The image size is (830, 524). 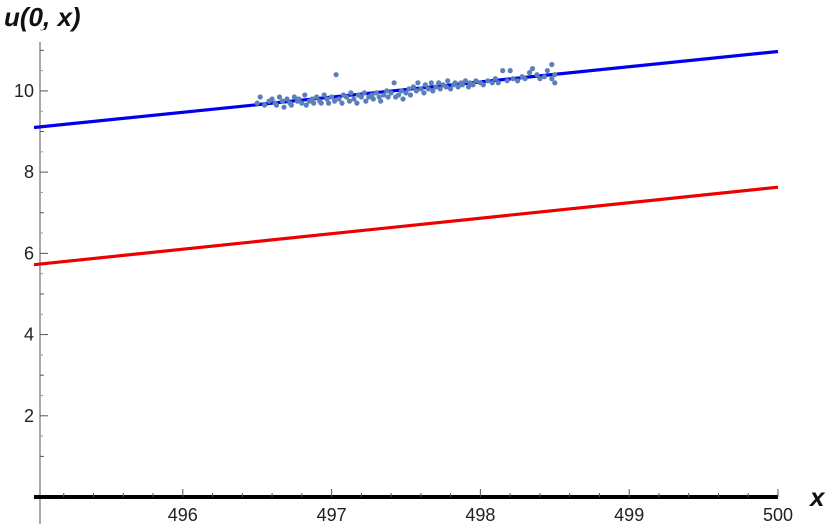 I want to click on y-axis-title: u(0, x), so click(x=42, y=17).